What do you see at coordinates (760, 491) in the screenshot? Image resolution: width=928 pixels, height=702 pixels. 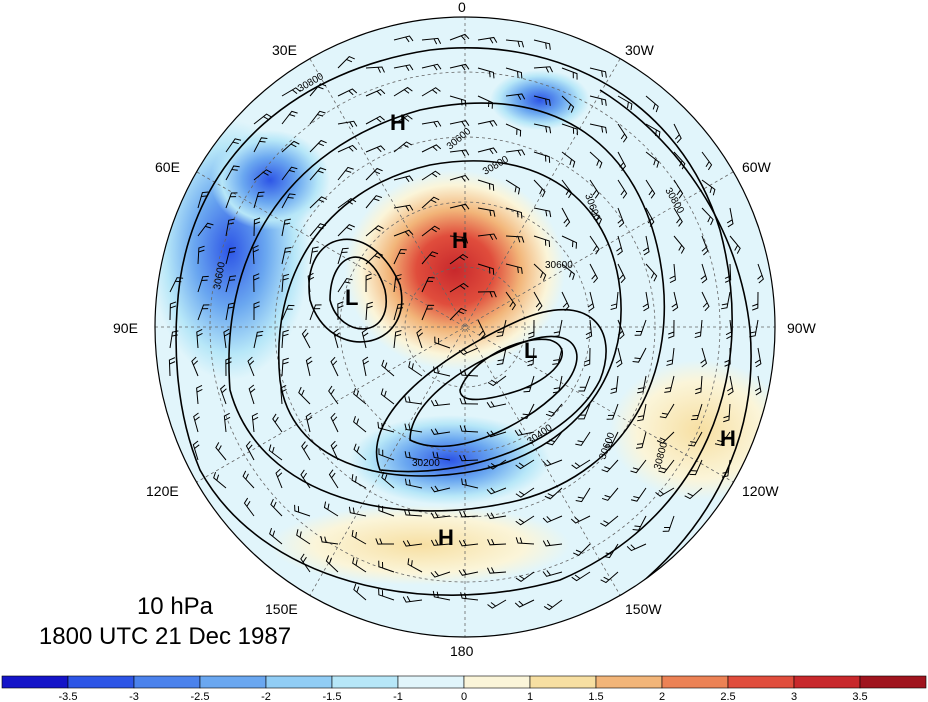 I see `longitude-label: 120W` at bounding box center [760, 491].